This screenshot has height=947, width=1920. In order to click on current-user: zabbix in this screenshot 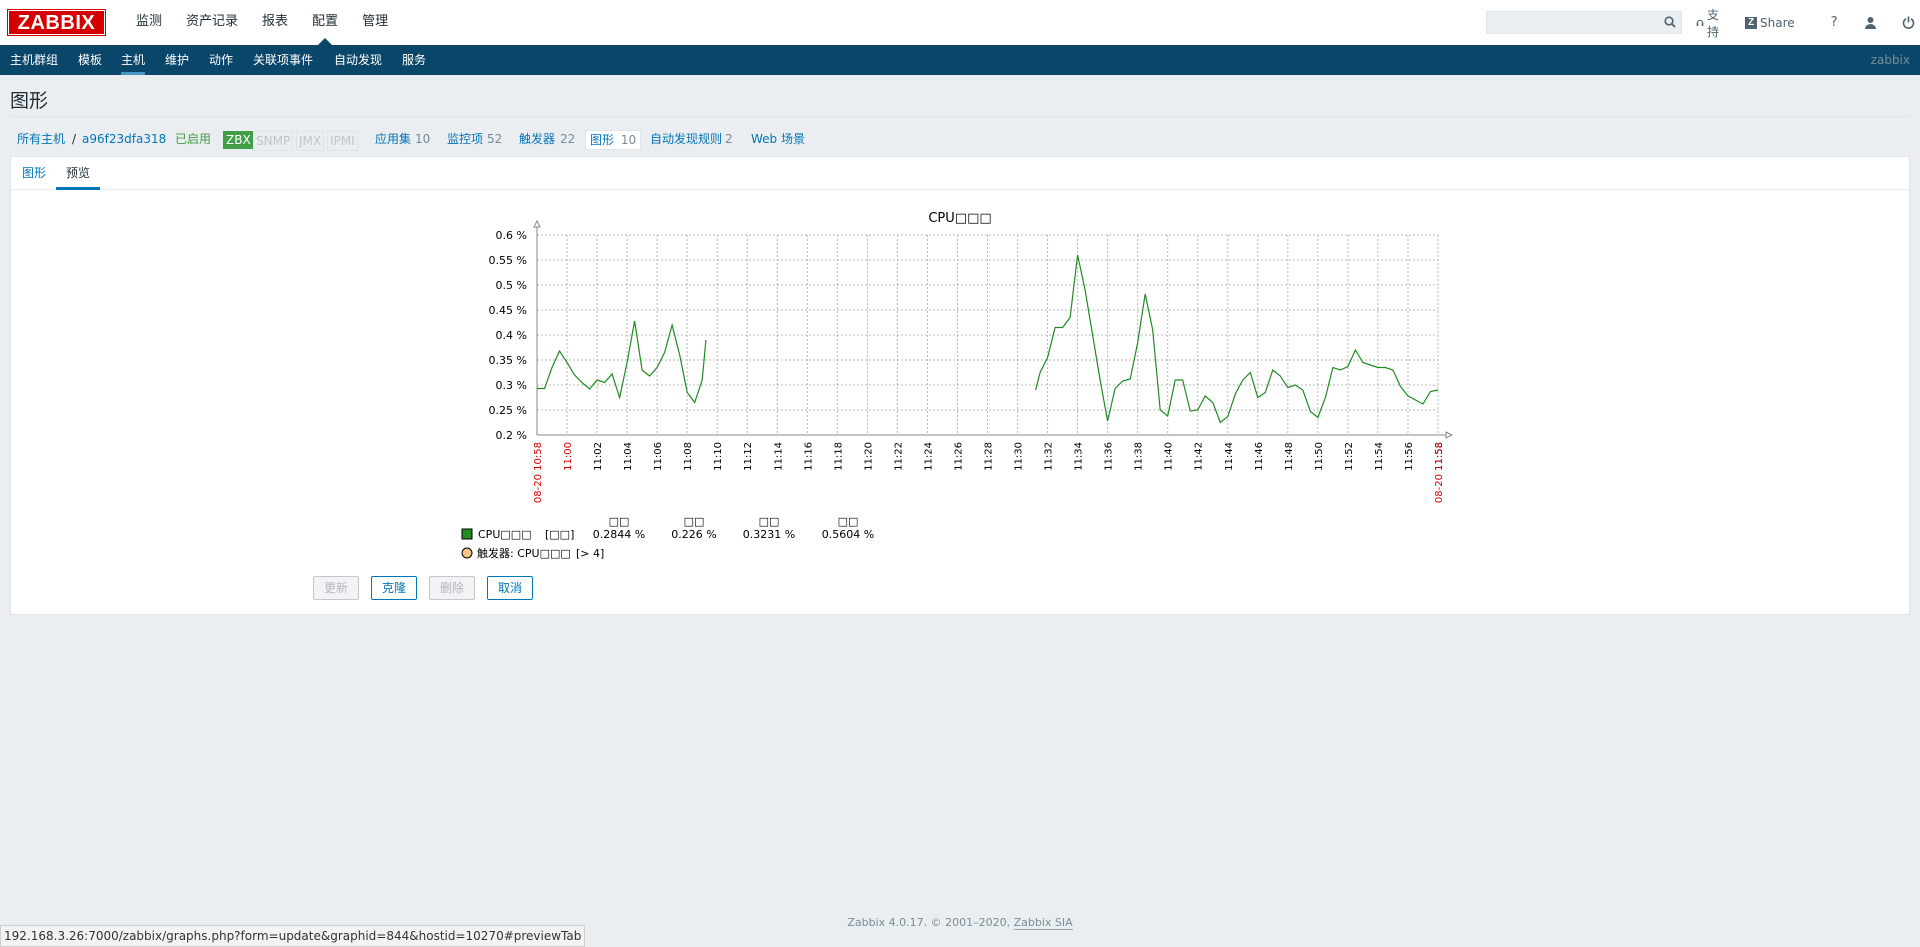, I will do `click(1890, 60)`.